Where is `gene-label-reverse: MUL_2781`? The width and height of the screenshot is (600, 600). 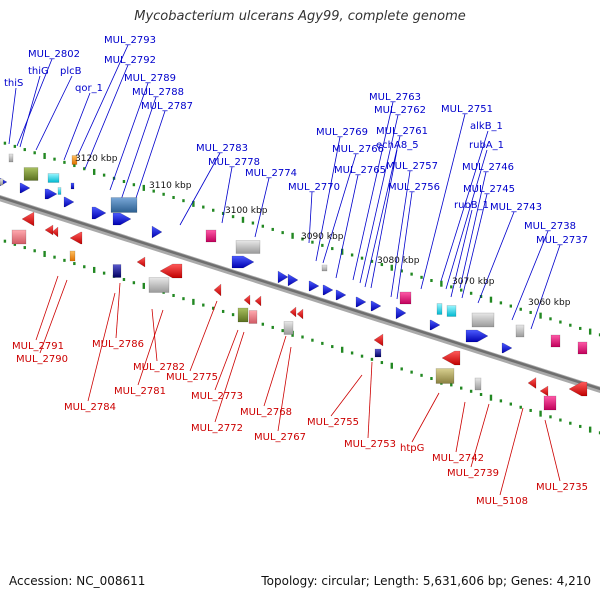 gene-label-reverse: MUL_2781 is located at coordinates (140, 391).